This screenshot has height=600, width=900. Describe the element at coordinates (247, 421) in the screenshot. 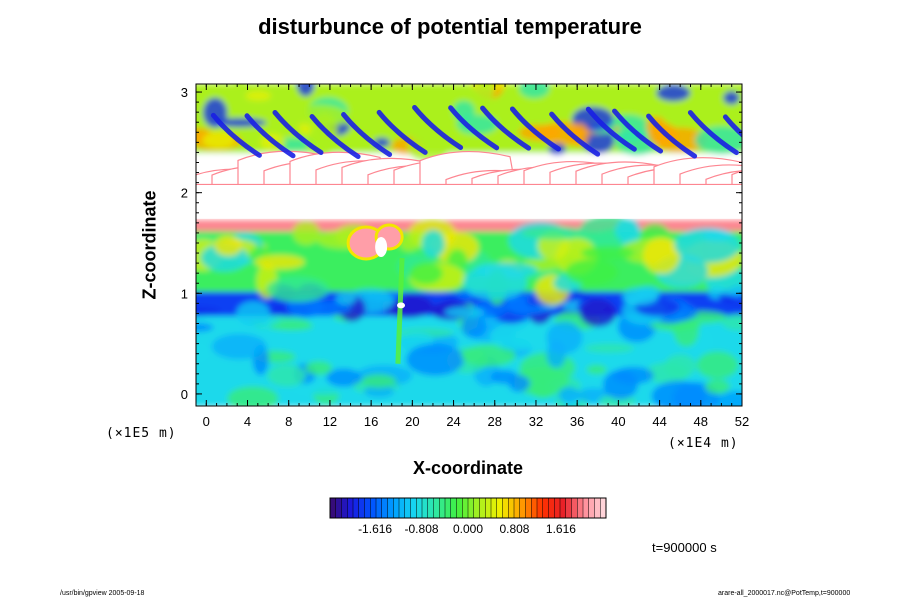

I see `x-tick-label: 4` at that location.